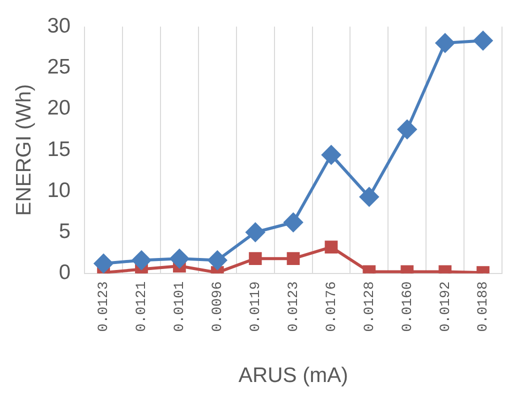 The height and width of the screenshot is (401, 521). I want to click on x-axis-title: ARUS (mA), so click(293, 376).